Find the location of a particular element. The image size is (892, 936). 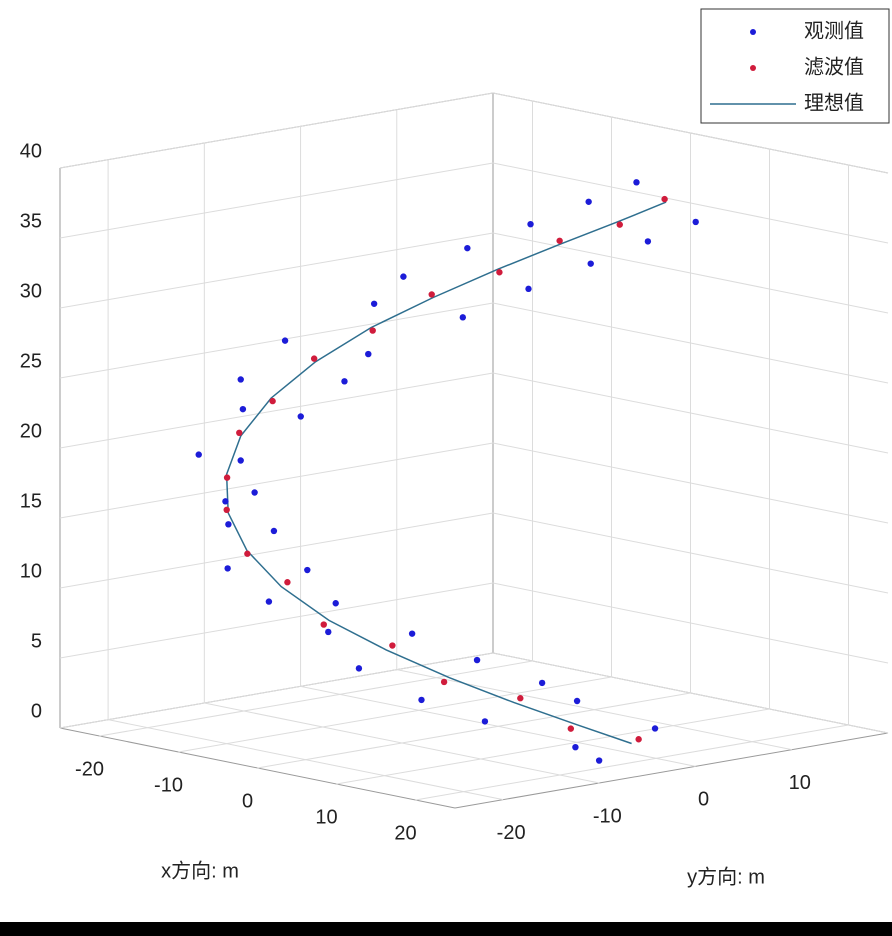

z-tick-label: 10 is located at coordinates (31, 571).